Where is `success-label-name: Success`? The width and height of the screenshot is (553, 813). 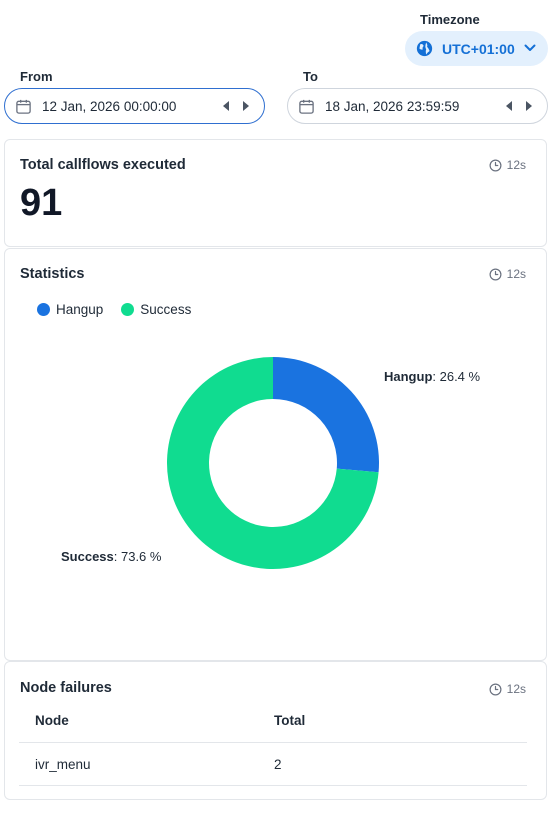 success-label-name: Success is located at coordinates (87, 556).